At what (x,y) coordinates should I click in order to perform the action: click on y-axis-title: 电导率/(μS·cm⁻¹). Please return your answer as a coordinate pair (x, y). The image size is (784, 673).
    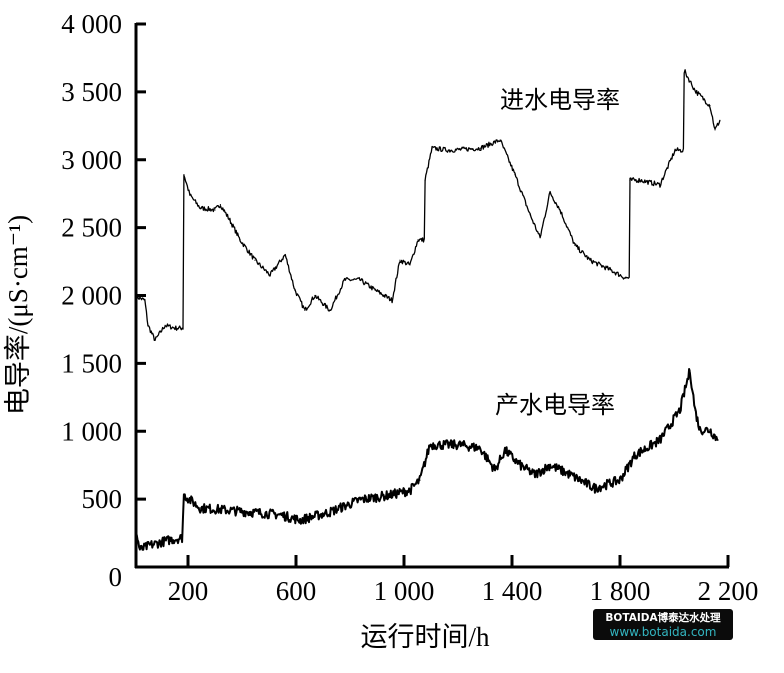
    Looking at the image, I should click on (18, 315).